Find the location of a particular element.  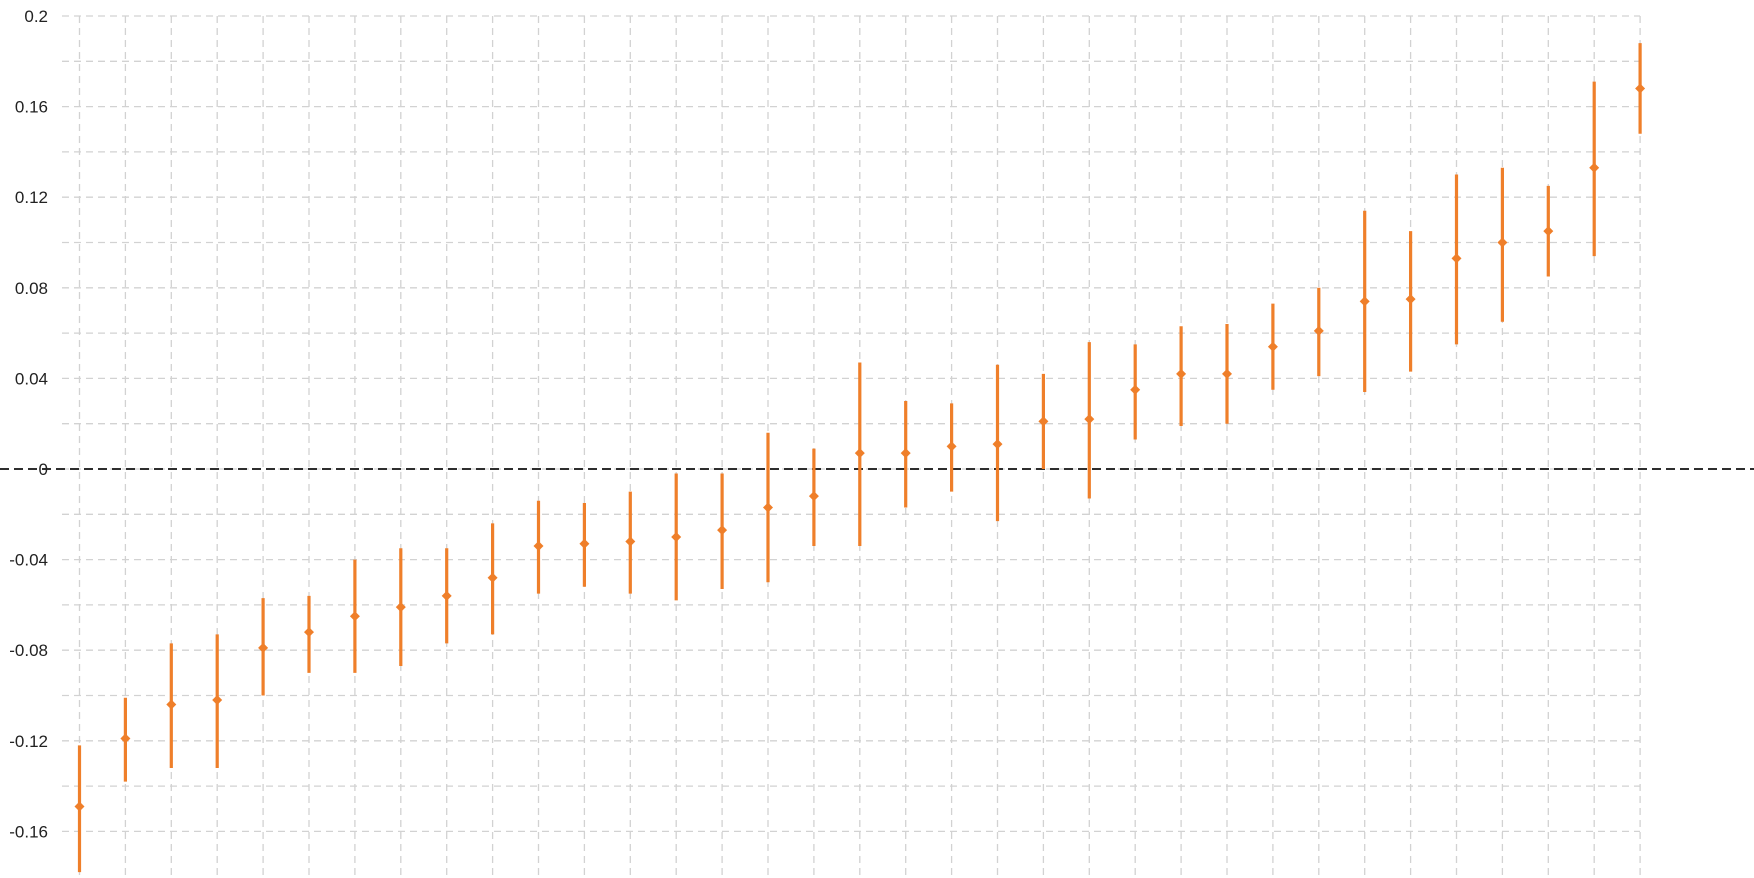

y-tick-label: -0.16 is located at coordinates (28, 831).